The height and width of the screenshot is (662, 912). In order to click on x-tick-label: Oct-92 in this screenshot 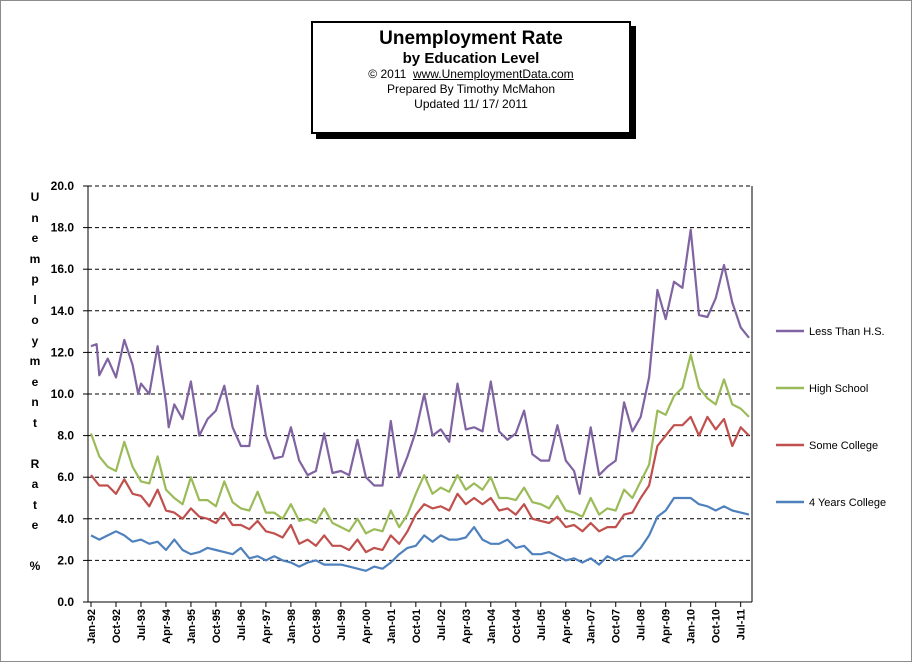, I will do `click(117, 626)`.